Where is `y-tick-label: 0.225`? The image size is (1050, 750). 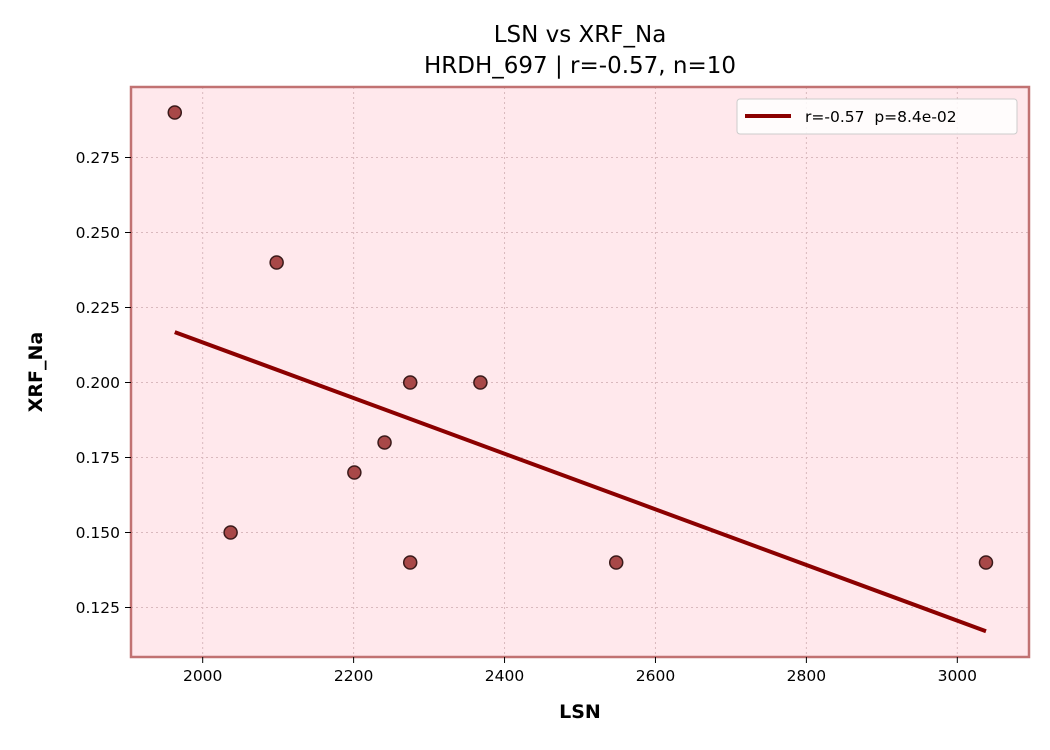
y-tick-label: 0.225 is located at coordinates (98, 308).